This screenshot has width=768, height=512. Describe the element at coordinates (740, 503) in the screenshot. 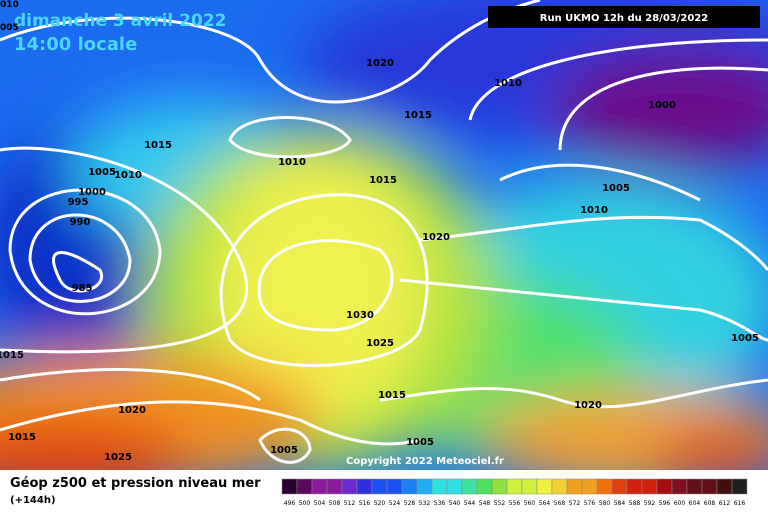

I see `colorbar-label: 616` at that location.